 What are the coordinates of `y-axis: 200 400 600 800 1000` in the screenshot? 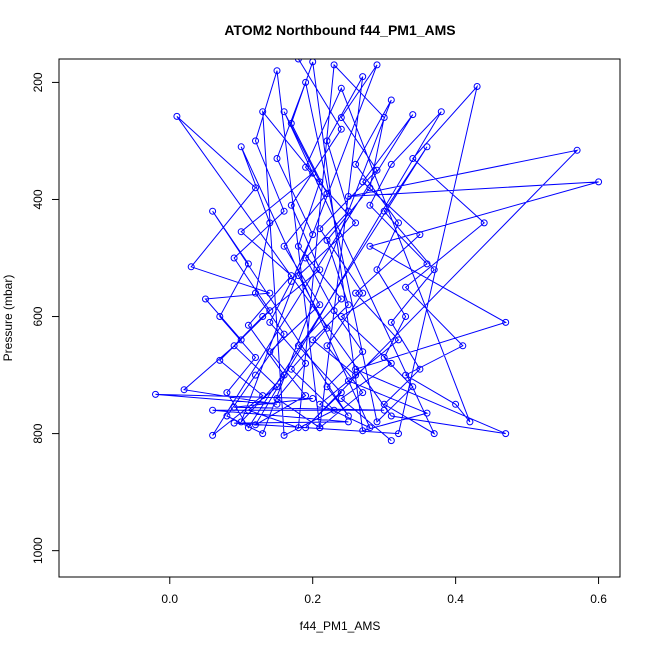 It's located at (45, 318).